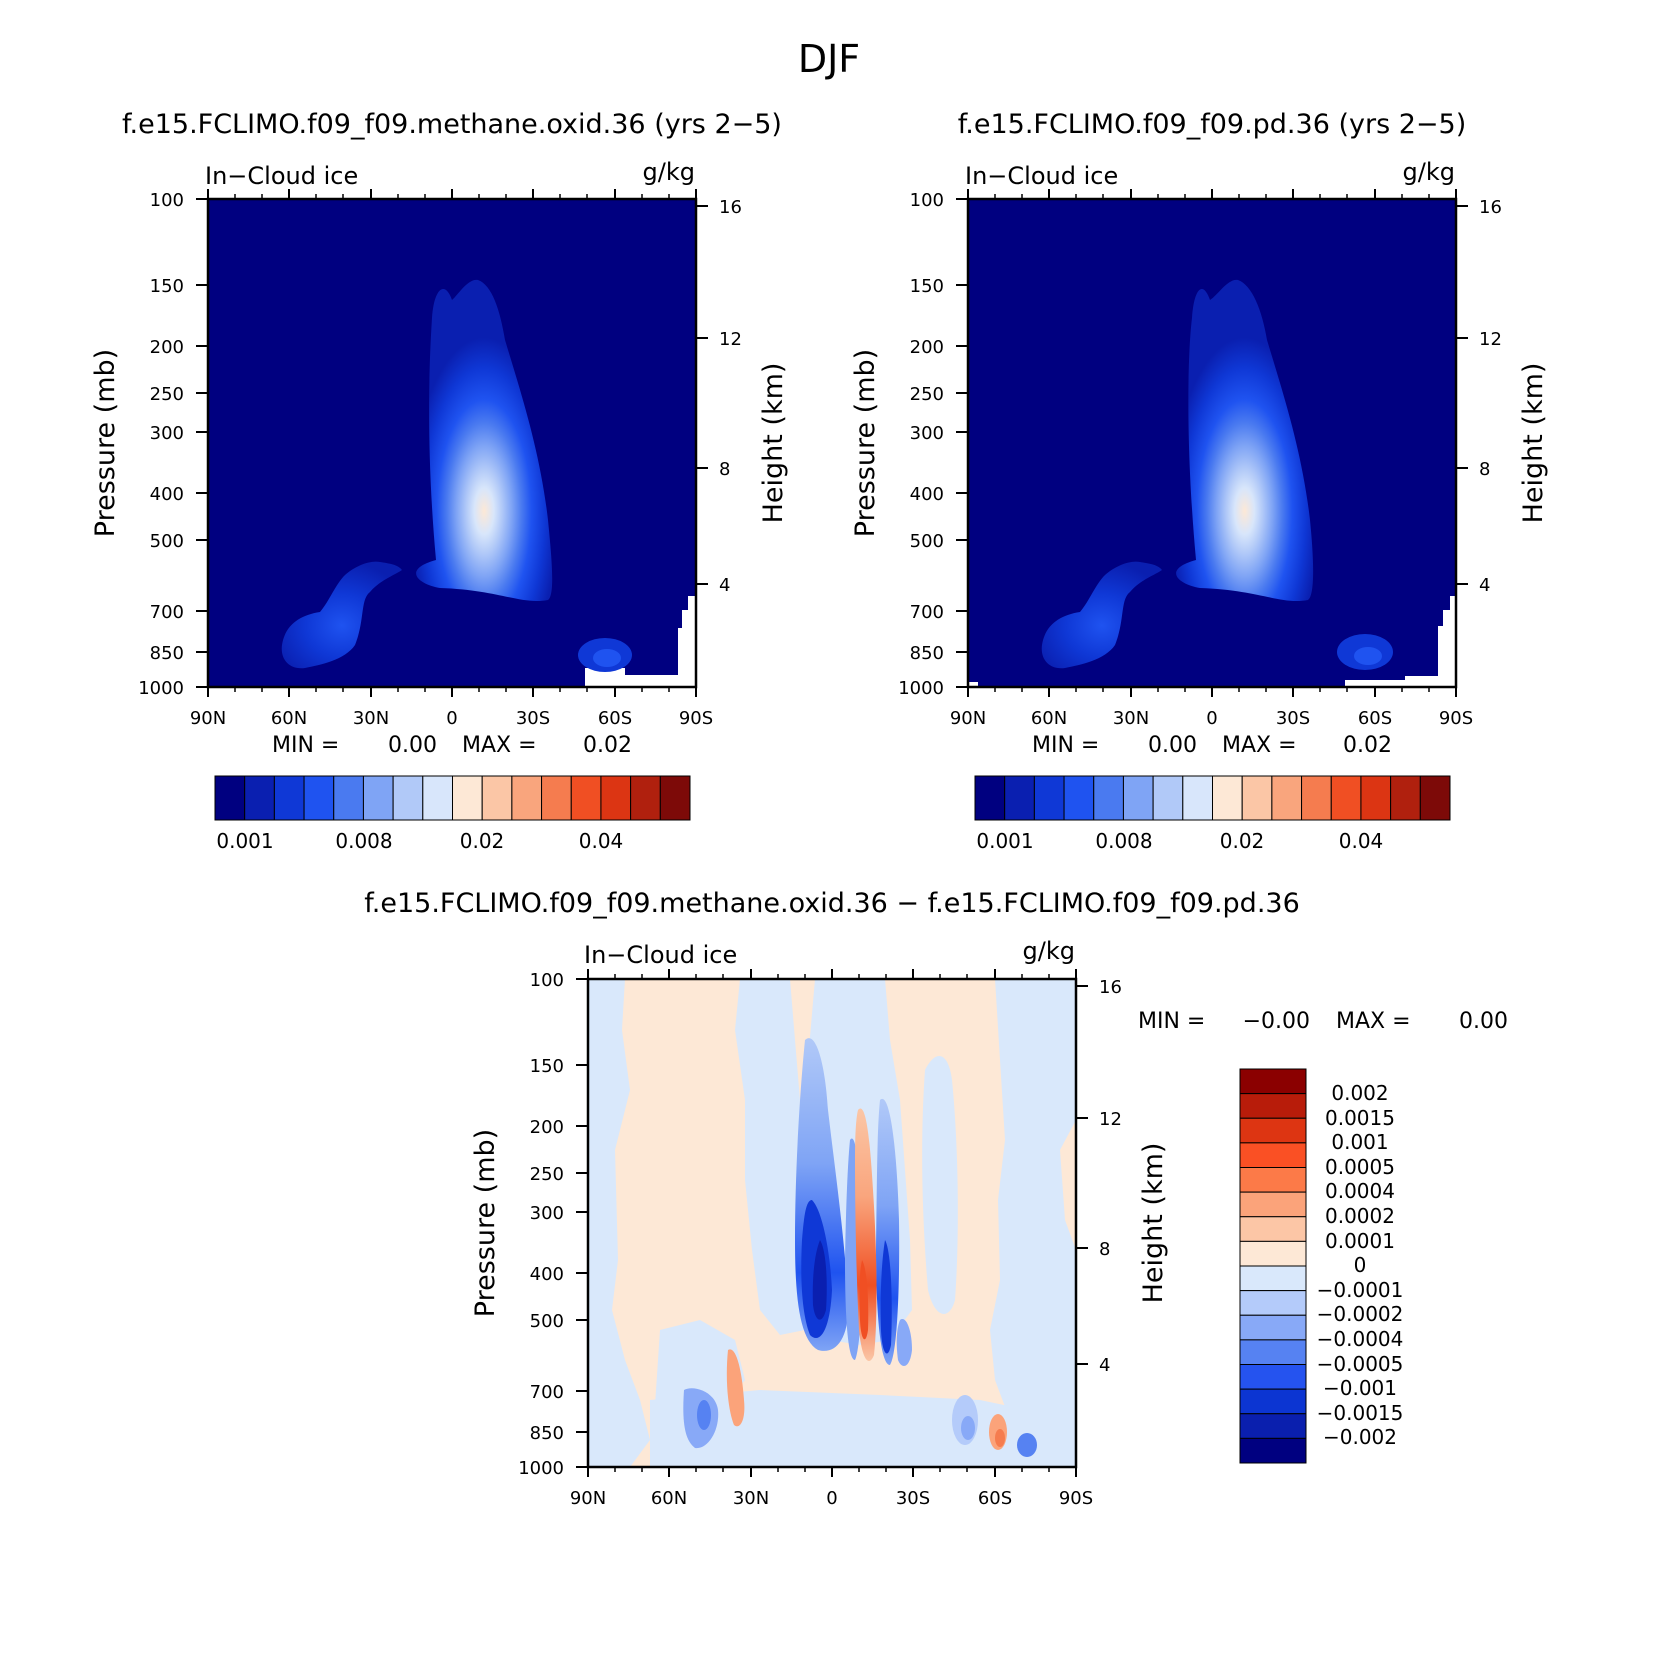 The image size is (1658, 1660). What do you see at coordinates (1533, 443) in the screenshot?
I see `panel-test-y2label: Height (km)` at bounding box center [1533, 443].